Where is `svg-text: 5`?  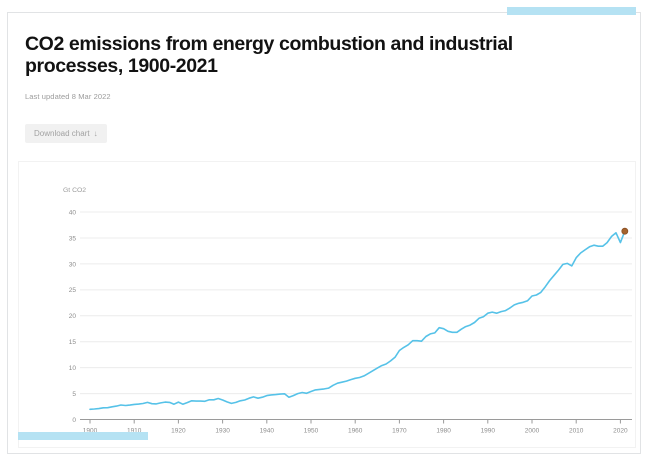
svg-text: 5 is located at coordinates (74, 394).